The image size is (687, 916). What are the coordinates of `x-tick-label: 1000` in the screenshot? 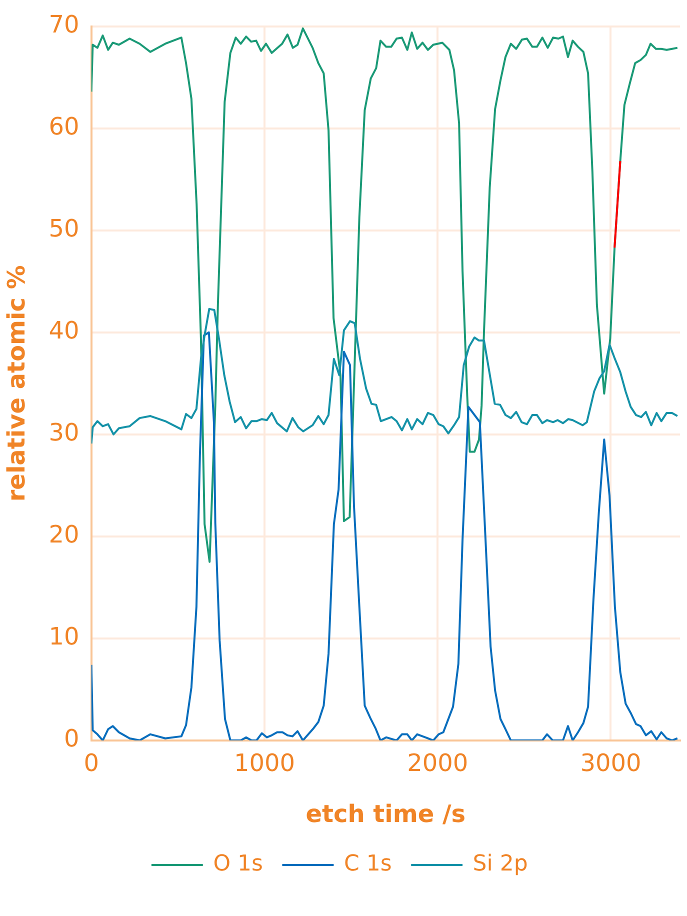 It's located at (265, 763).